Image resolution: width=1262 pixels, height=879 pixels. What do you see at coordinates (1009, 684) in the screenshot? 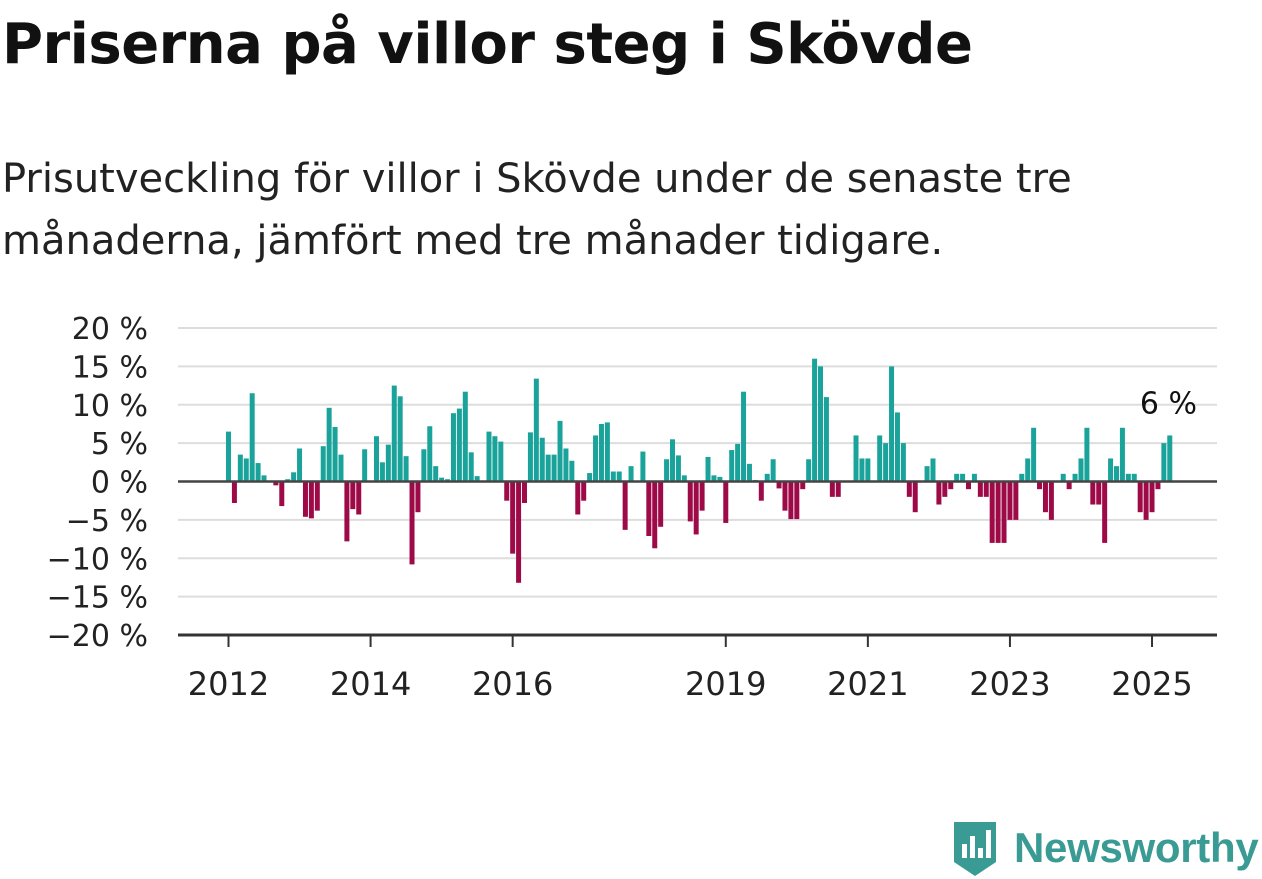
I see `x-tick-label: 2023` at bounding box center [1009, 684].